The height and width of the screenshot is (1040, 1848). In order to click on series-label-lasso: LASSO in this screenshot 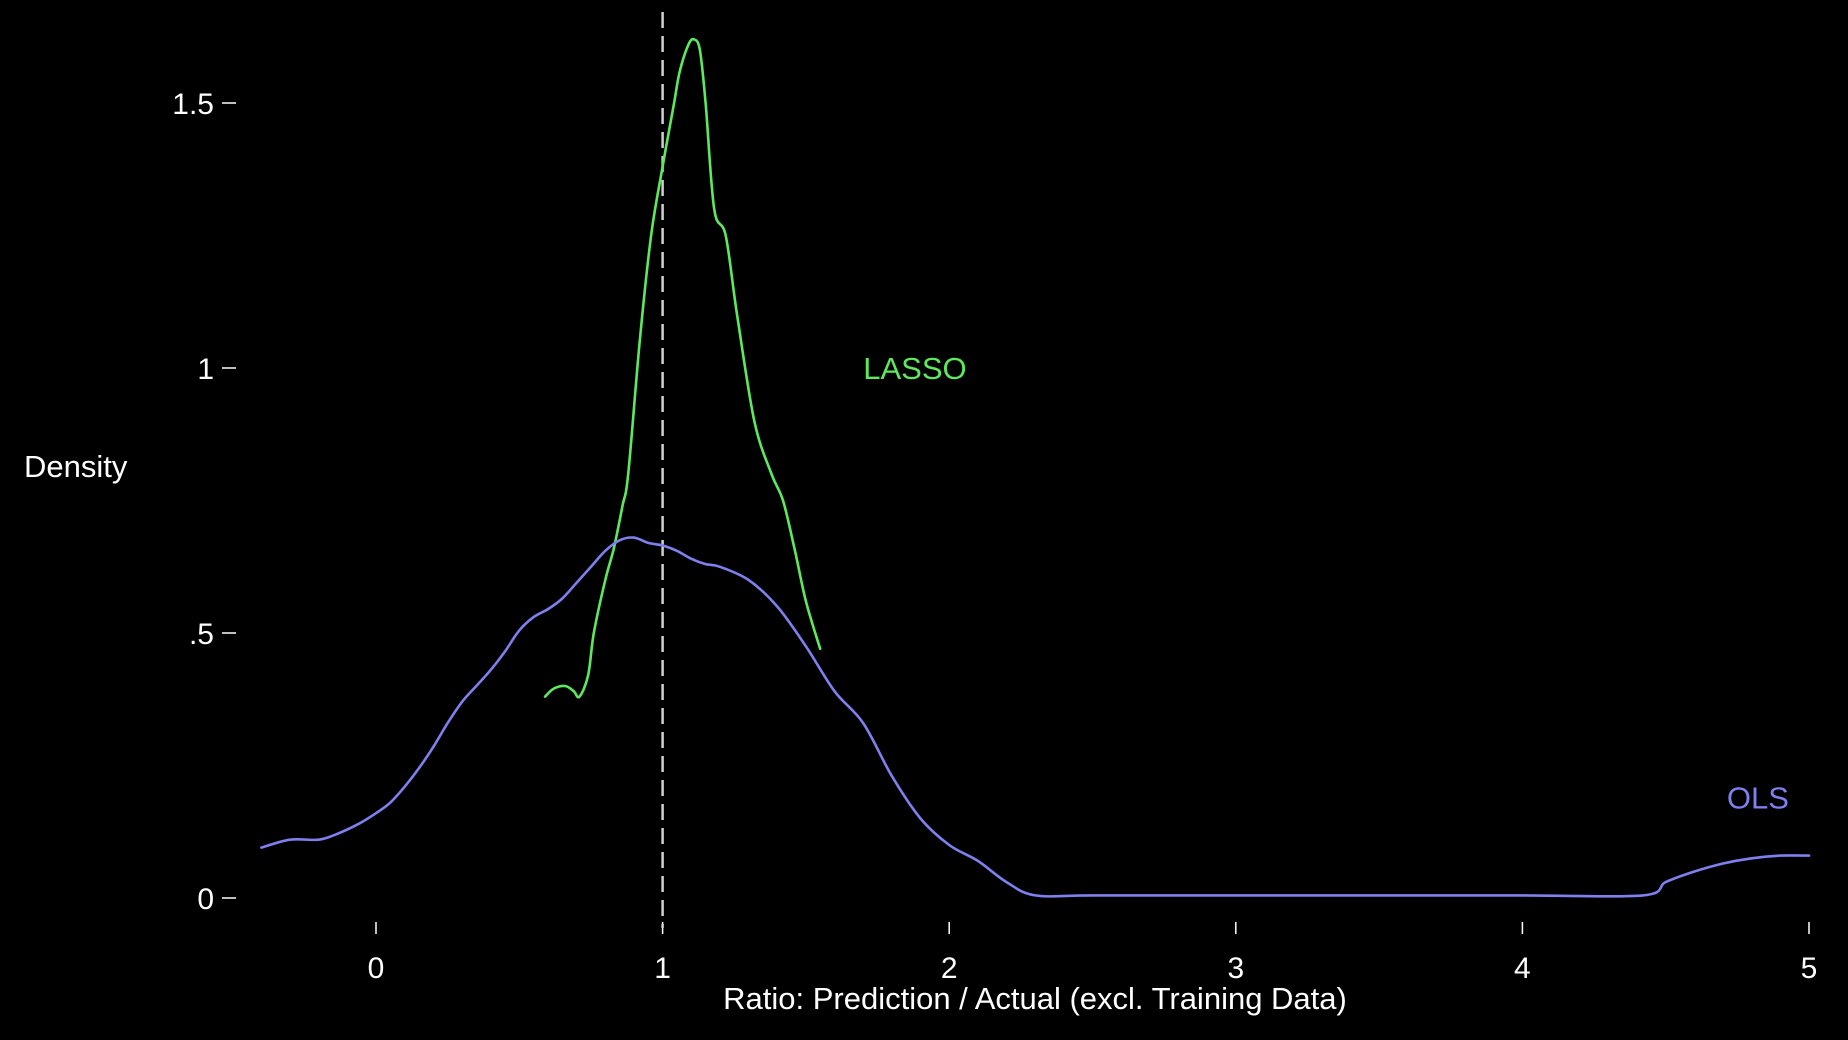, I will do `click(914, 368)`.